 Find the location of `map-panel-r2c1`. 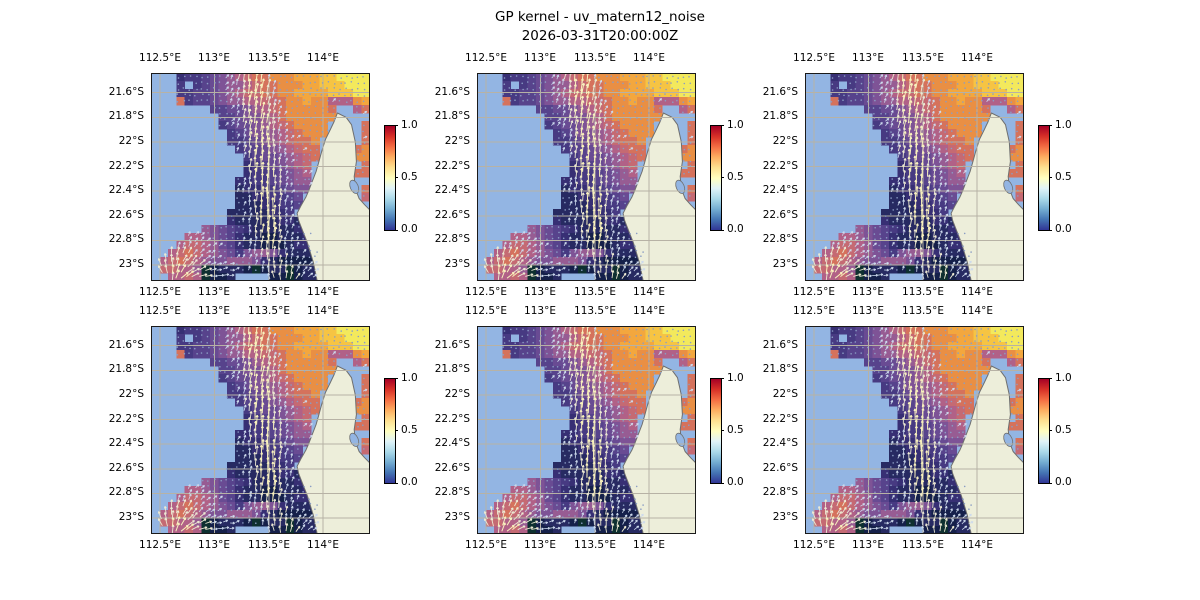

map-panel-r2c1 is located at coordinates (260, 430).